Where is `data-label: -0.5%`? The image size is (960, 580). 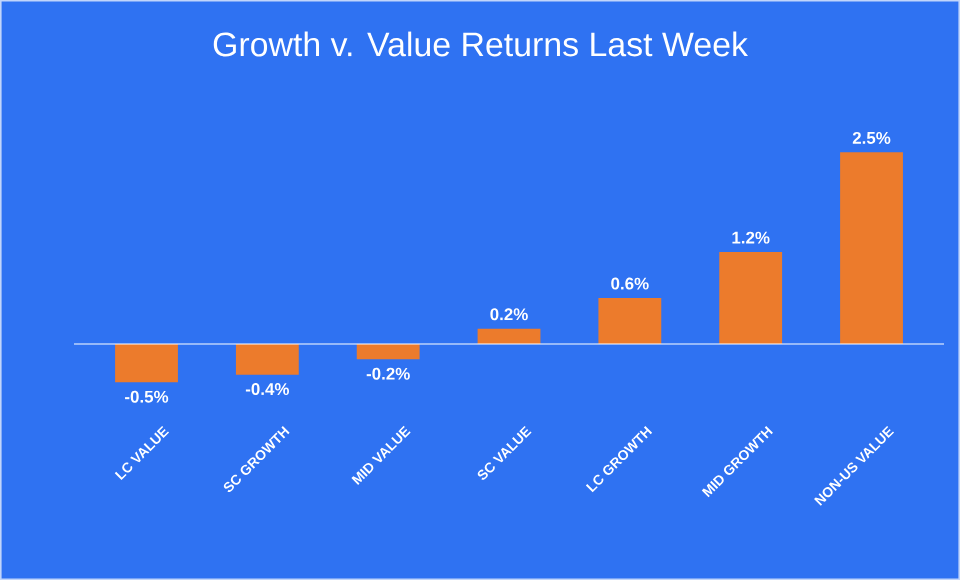 data-label: -0.5% is located at coordinates (147, 396).